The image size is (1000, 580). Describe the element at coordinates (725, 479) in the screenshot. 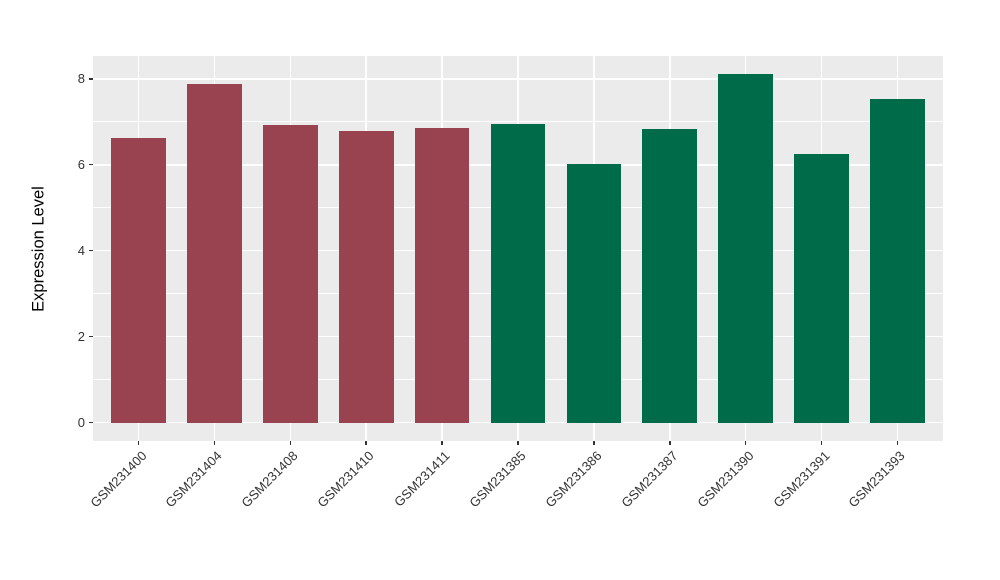

I see `x-tick-label-text-GSM231390: GSM231390` at that location.